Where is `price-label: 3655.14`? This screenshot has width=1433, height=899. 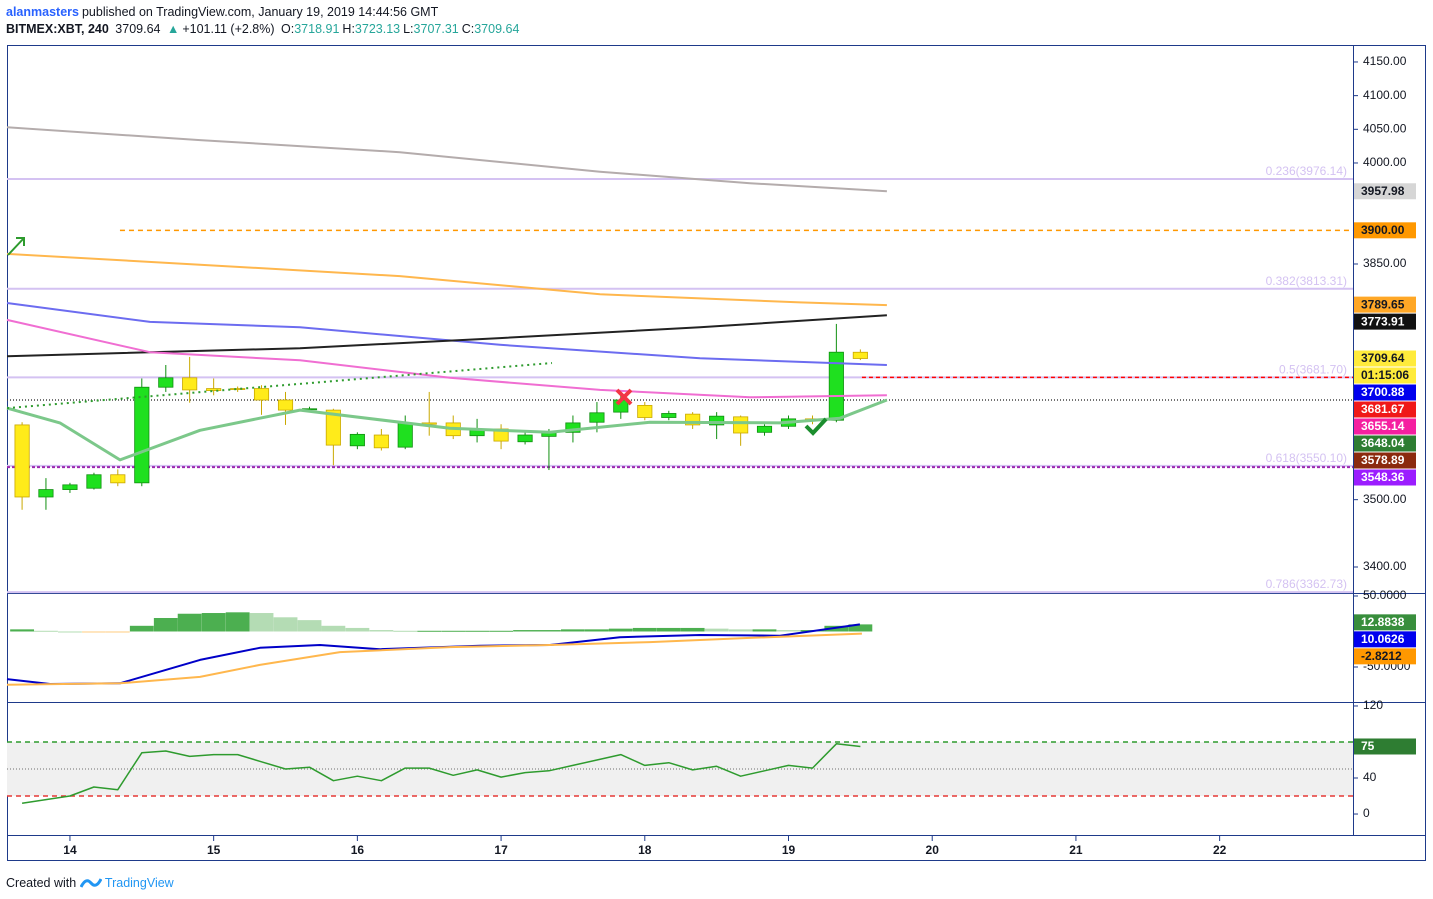
price-label: 3655.14 is located at coordinates (1383, 426).